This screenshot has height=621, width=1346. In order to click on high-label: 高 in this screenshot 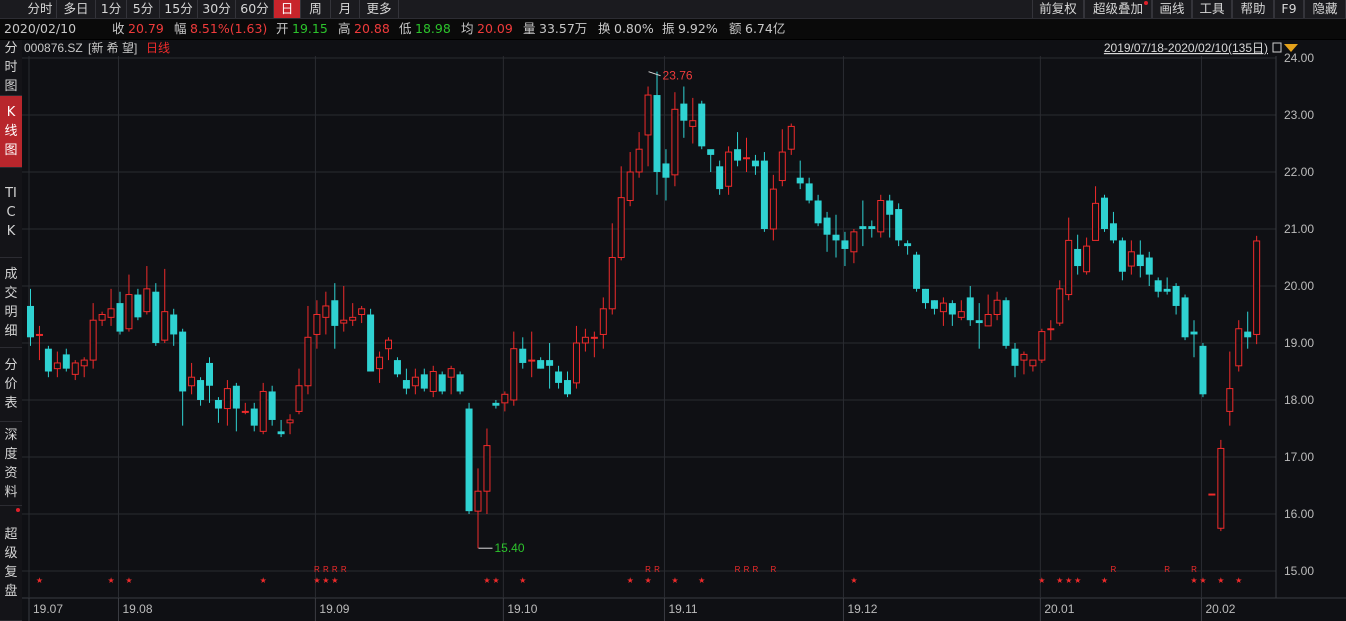, I will do `click(344, 28)`.